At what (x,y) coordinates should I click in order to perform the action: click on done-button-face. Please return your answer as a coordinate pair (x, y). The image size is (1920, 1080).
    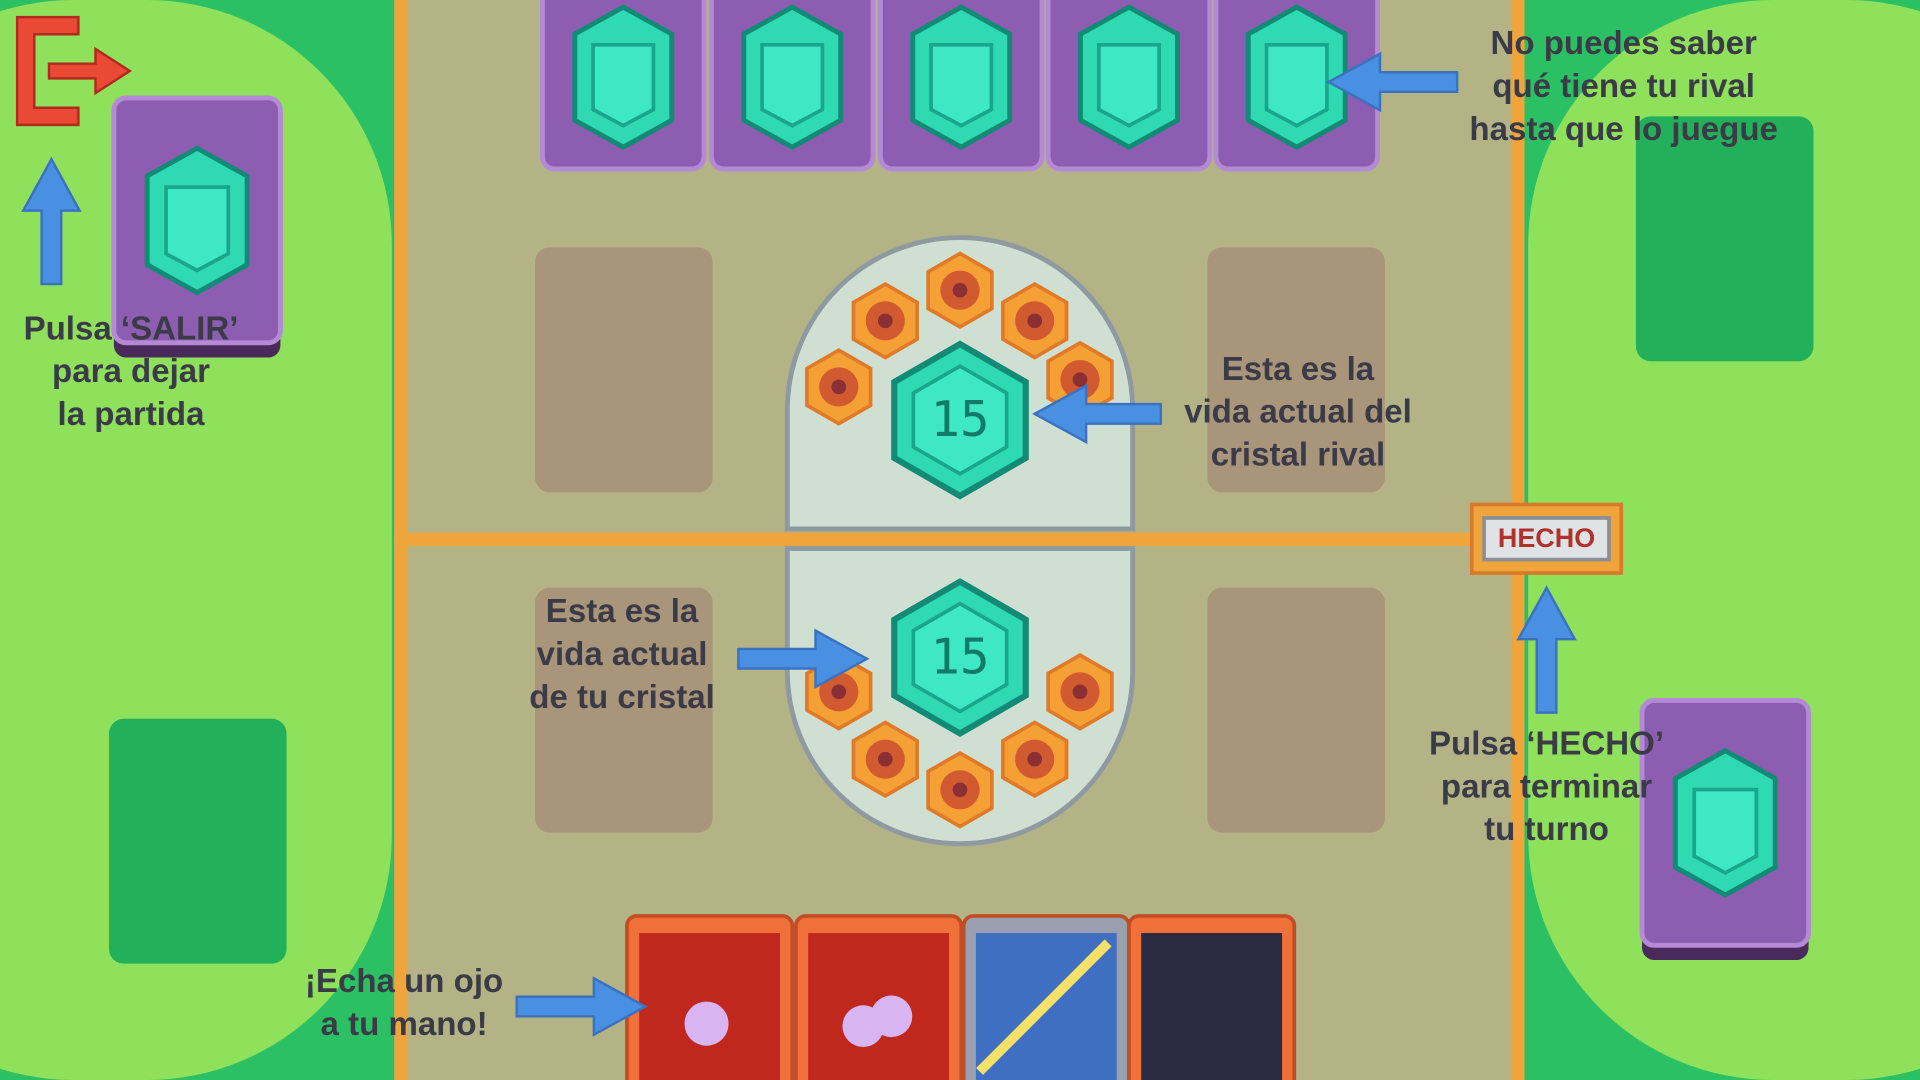
    Looking at the image, I should click on (1546, 539).